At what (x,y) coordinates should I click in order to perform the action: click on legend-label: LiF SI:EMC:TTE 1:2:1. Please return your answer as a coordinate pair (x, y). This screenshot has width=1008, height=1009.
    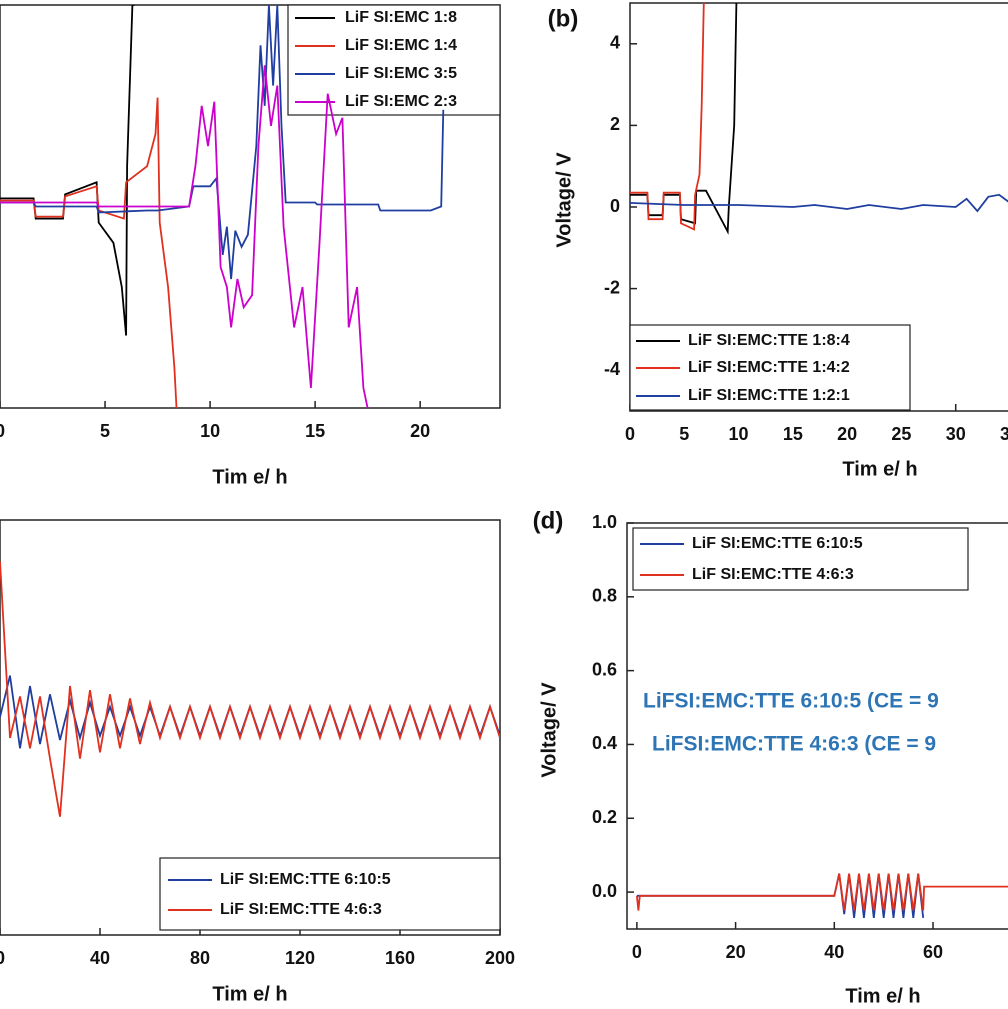
    Looking at the image, I should click on (769, 395).